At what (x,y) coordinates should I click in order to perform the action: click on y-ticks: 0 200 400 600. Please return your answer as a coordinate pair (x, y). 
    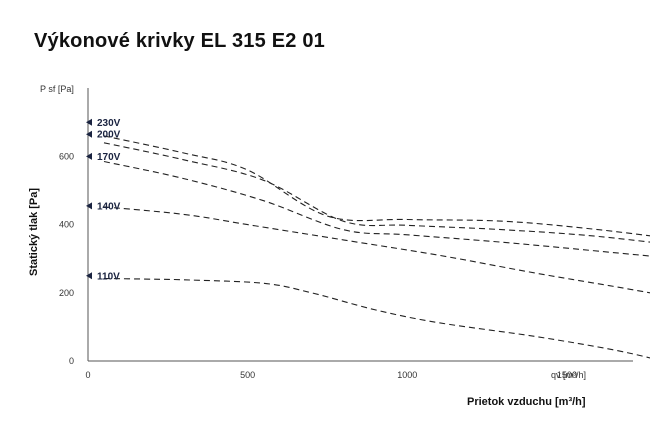
    Looking at the image, I should click on (66, 258).